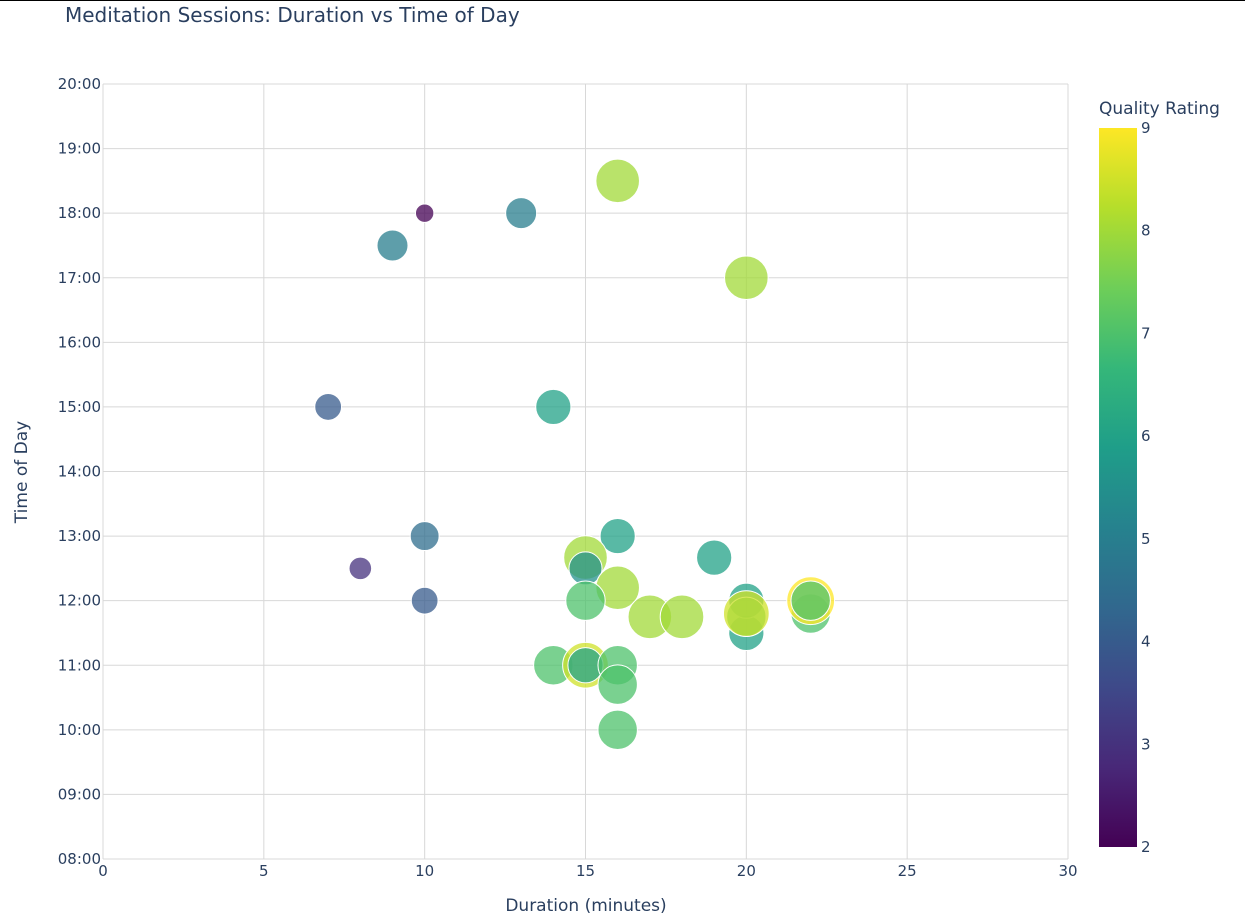  I want to click on y-tick-label: 20:00, so click(79, 84).